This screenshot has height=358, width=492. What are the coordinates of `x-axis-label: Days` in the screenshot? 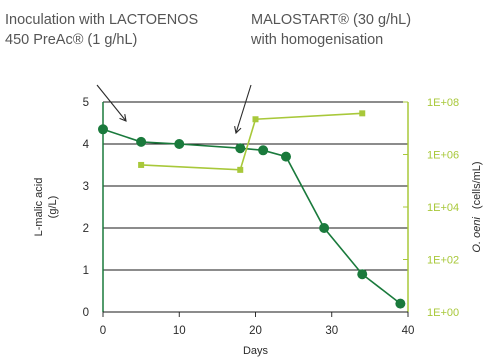 It's located at (256, 351).